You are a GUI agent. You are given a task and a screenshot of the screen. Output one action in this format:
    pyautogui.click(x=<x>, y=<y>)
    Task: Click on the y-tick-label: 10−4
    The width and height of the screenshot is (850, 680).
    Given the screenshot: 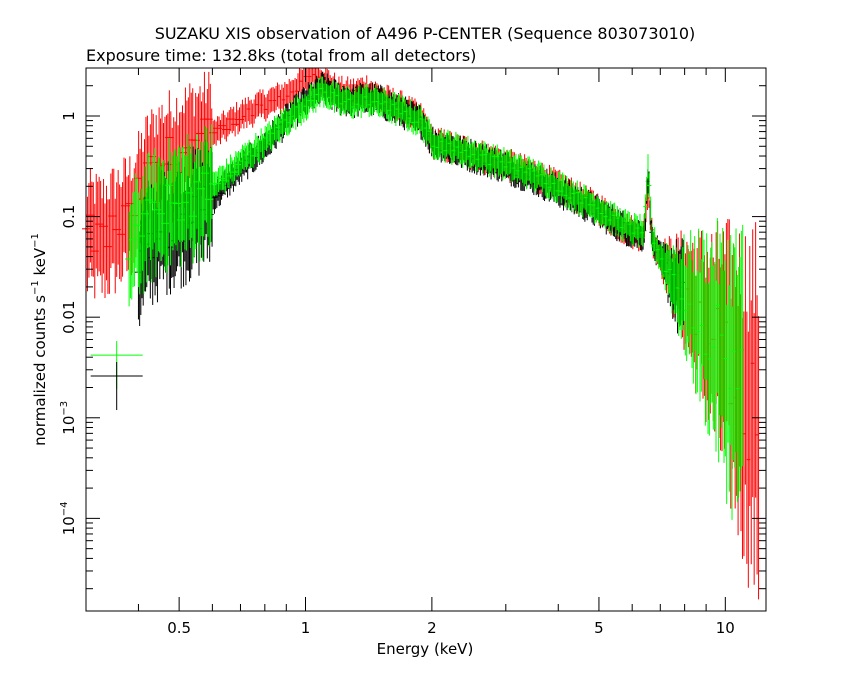 What is the action you would take?
    pyautogui.click(x=68, y=518)
    